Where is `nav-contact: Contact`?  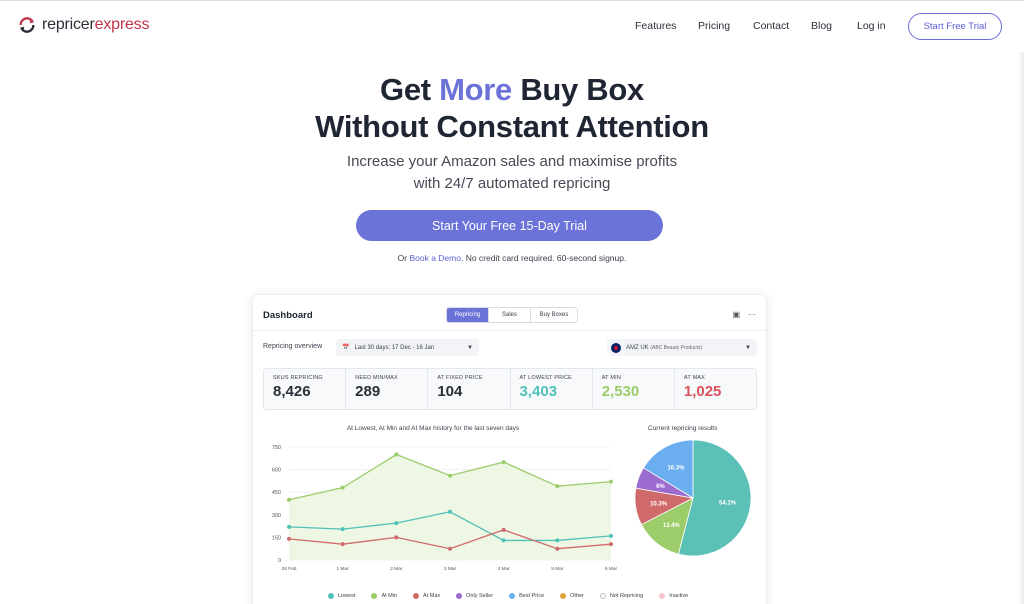
nav-contact: Contact is located at coordinates (771, 26).